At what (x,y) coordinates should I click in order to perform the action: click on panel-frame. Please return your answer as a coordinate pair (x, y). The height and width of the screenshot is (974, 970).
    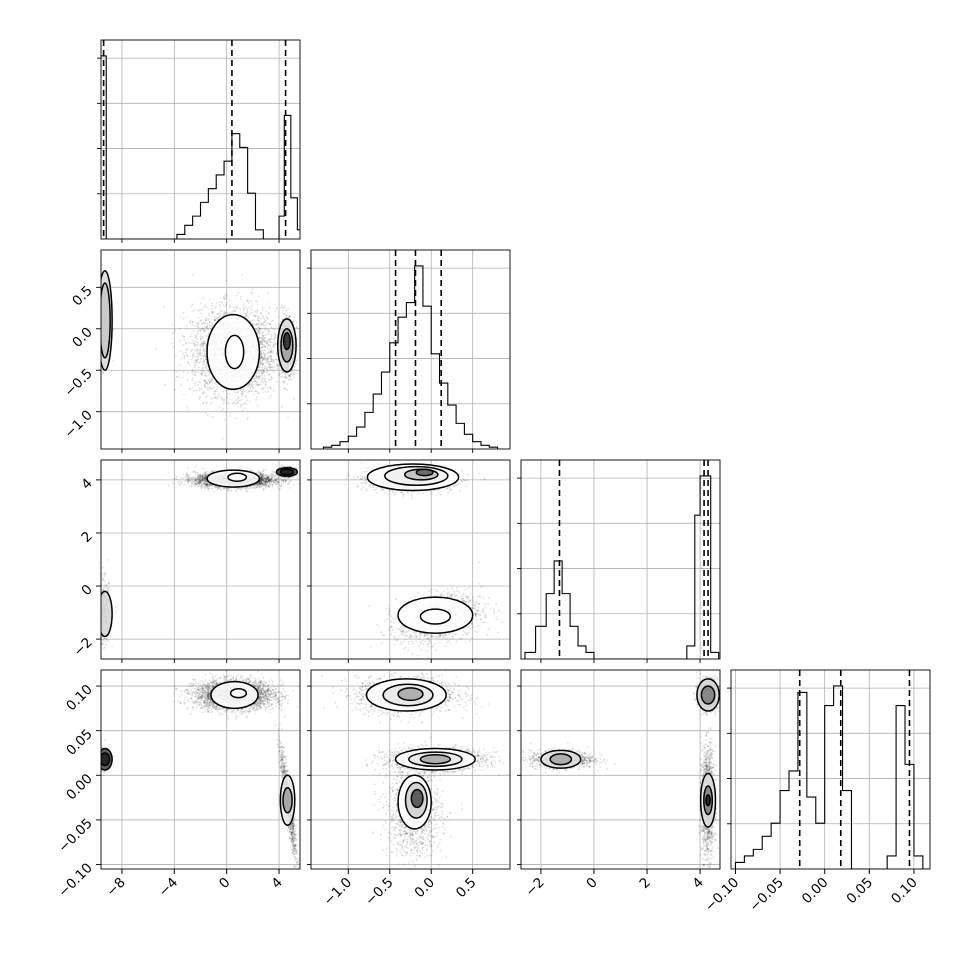
    Looking at the image, I should click on (830, 769).